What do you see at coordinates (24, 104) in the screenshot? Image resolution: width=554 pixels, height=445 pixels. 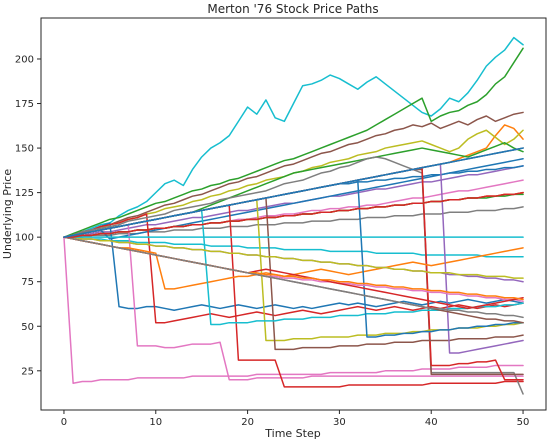 I see `y-tick-label: 175` at bounding box center [24, 104].